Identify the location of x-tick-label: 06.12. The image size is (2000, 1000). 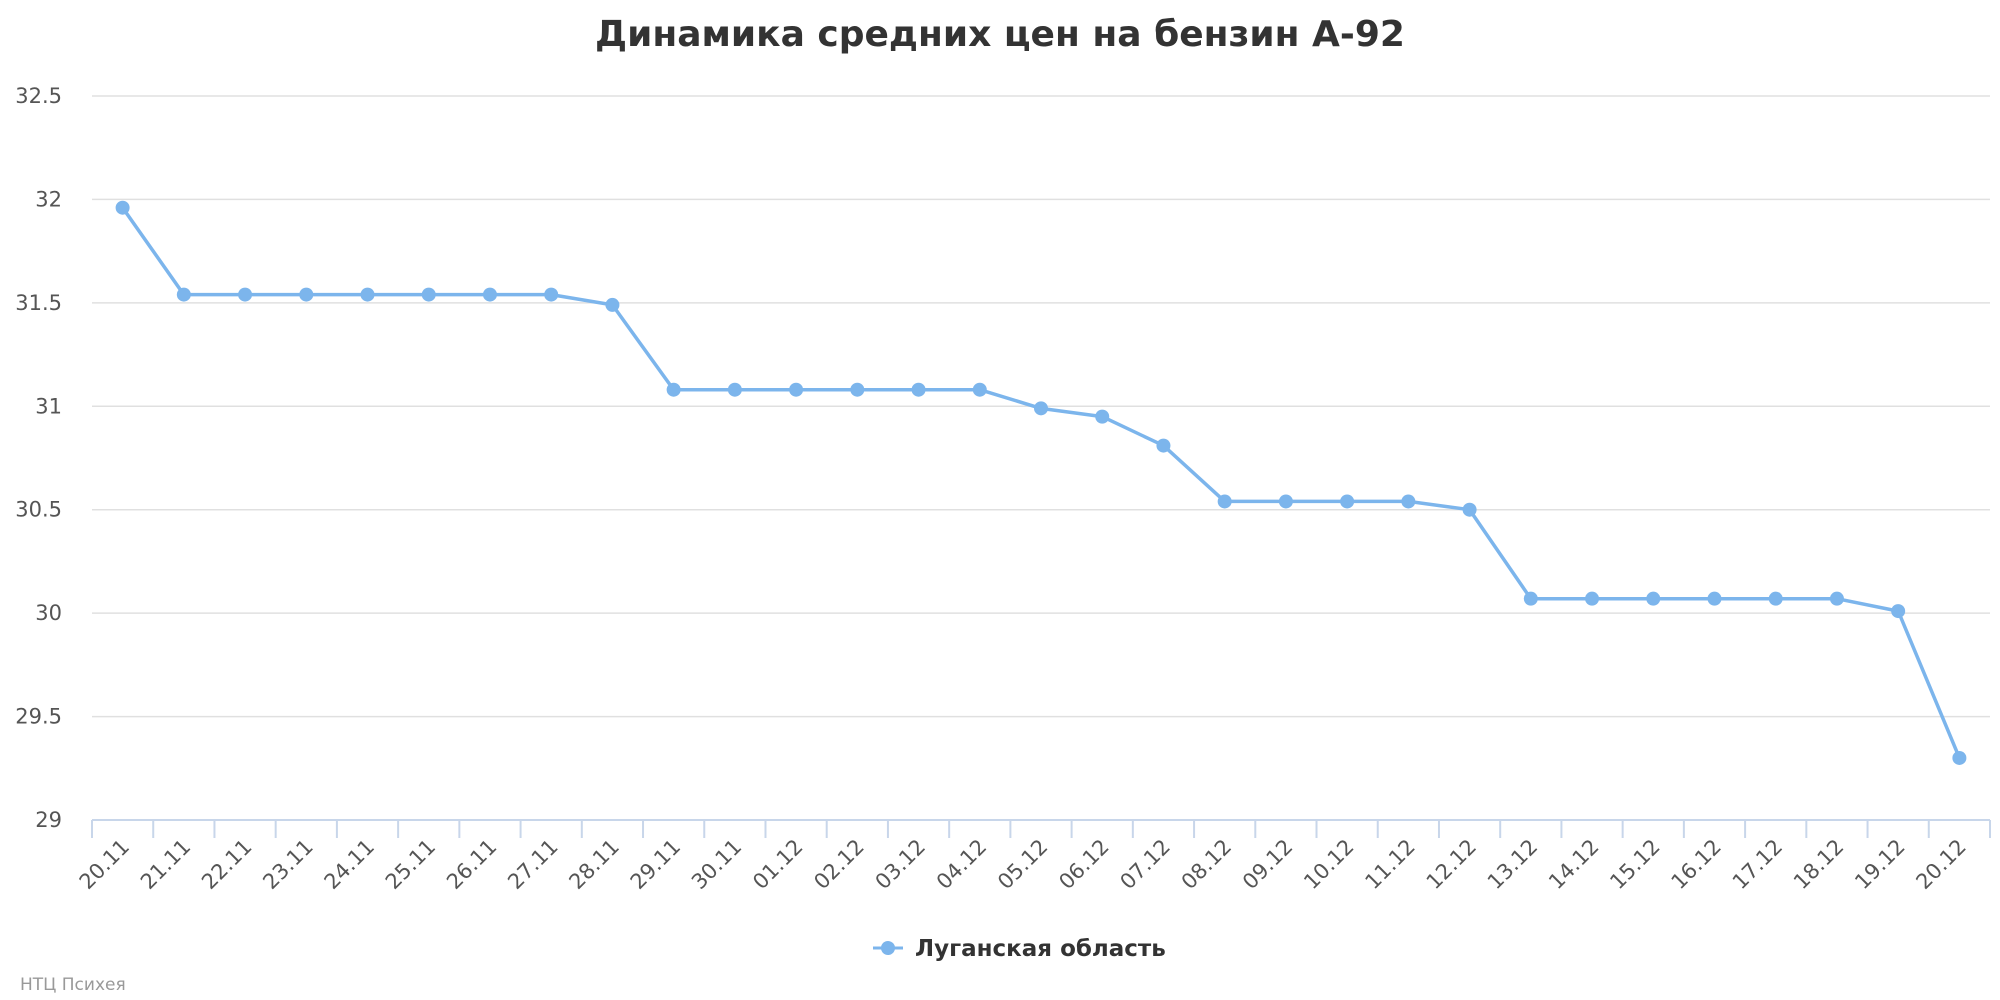
(1083, 864).